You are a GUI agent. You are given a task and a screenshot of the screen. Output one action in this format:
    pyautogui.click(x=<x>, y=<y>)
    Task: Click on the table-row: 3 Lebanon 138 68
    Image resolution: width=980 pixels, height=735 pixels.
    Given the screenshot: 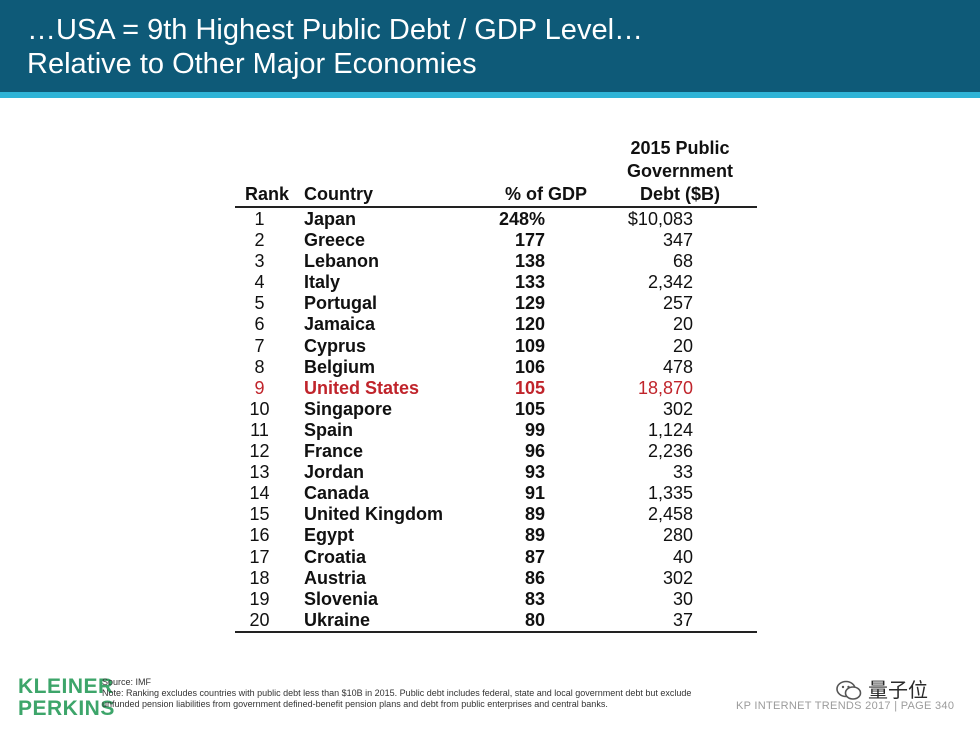 What is the action you would take?
    pyautogui.click(x=496, y=261)
    